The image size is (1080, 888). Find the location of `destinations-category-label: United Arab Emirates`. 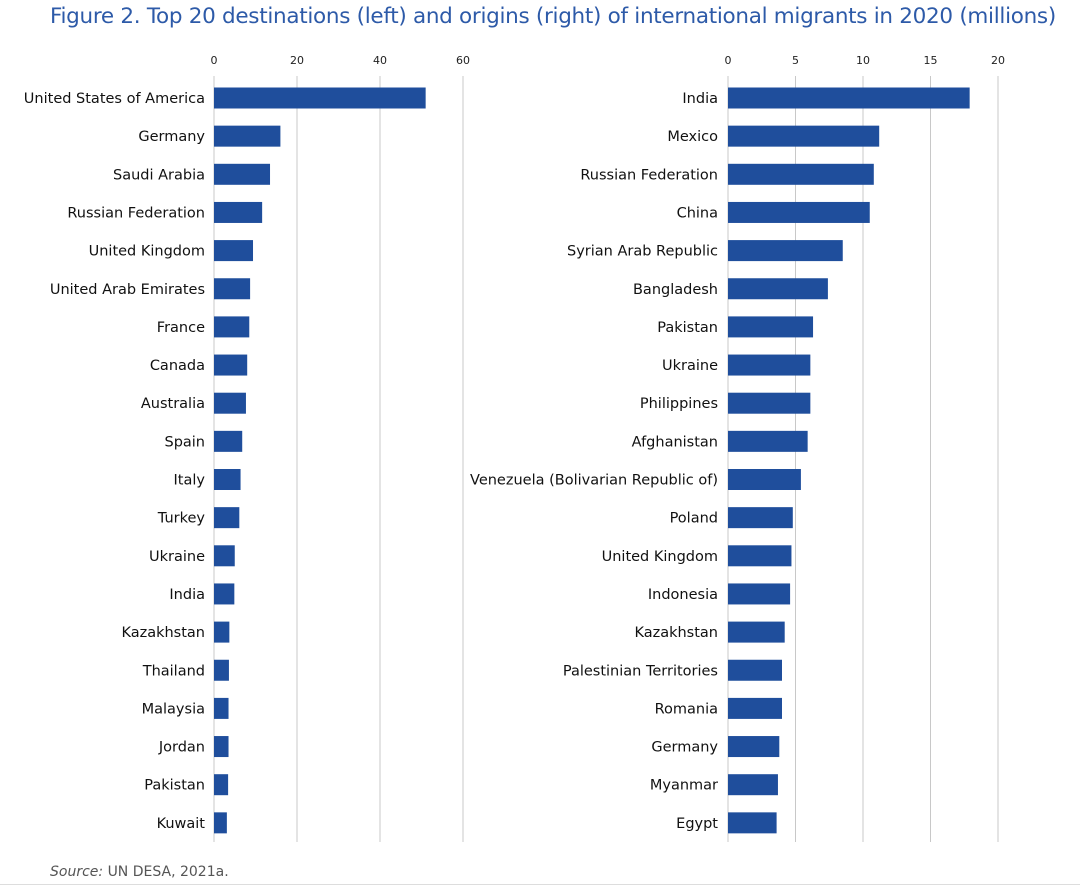

destinations-category-label: United Arab Emirates is located at coordinates (127, 290).